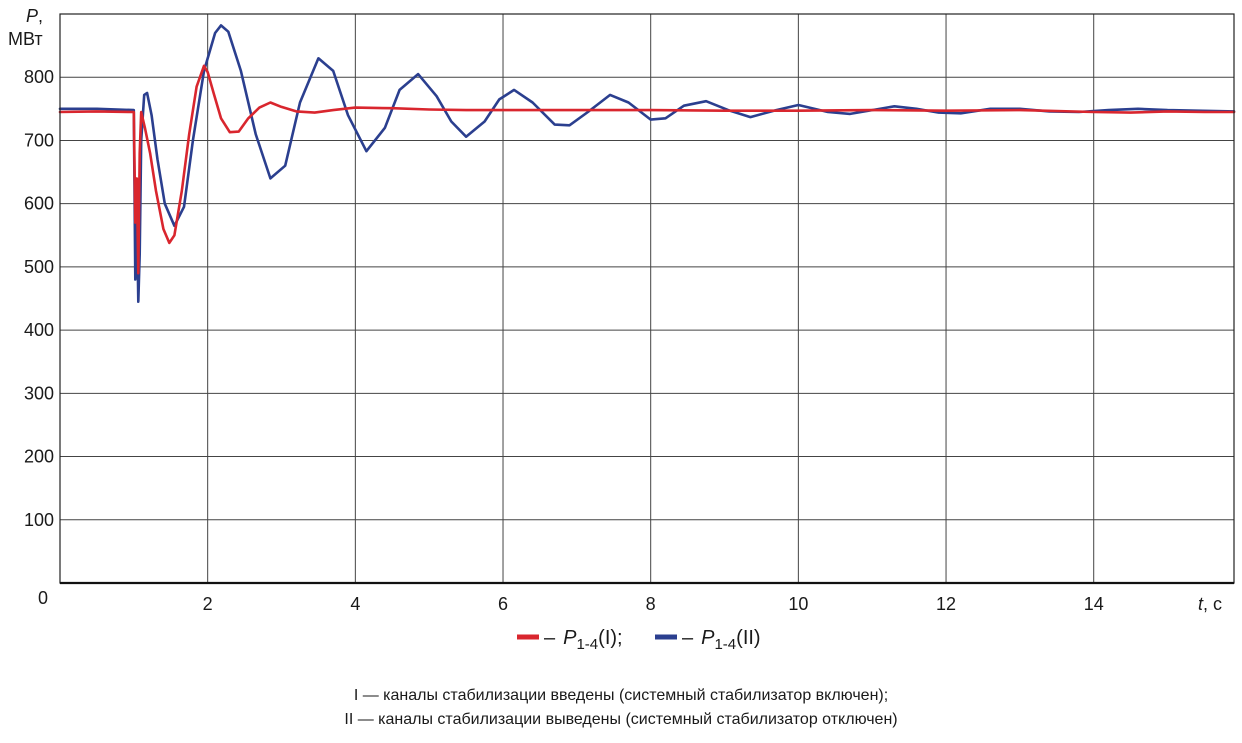  Describe the element at coordinates (208, 604) in the screenshot. I see `x-tick-label: 2` at that location.